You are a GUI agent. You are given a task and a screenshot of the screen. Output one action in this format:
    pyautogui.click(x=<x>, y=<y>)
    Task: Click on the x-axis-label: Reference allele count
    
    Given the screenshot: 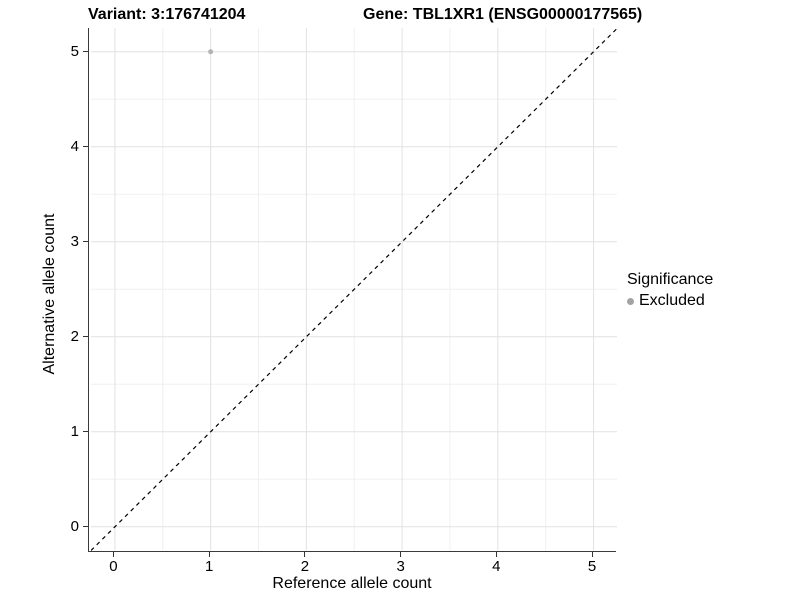 What is the action you would take?
    pyautogui.click(x=352, y=583)
    